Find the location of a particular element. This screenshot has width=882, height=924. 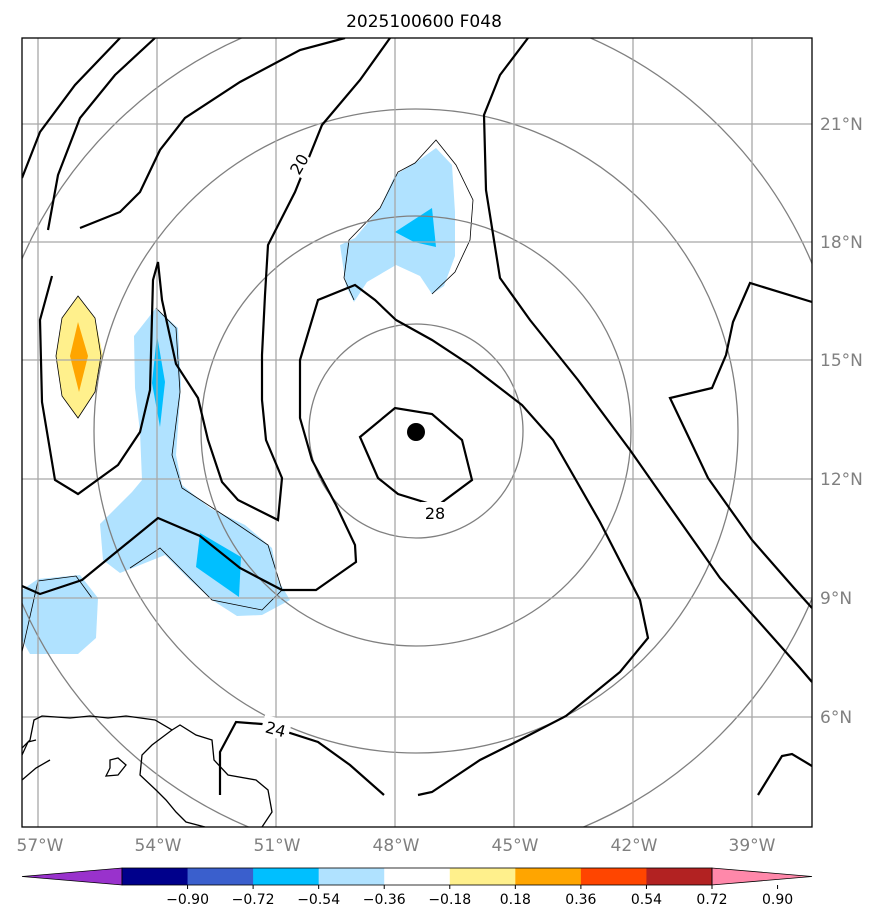

lon-label: 51°W is located at coordinates (277, 846).